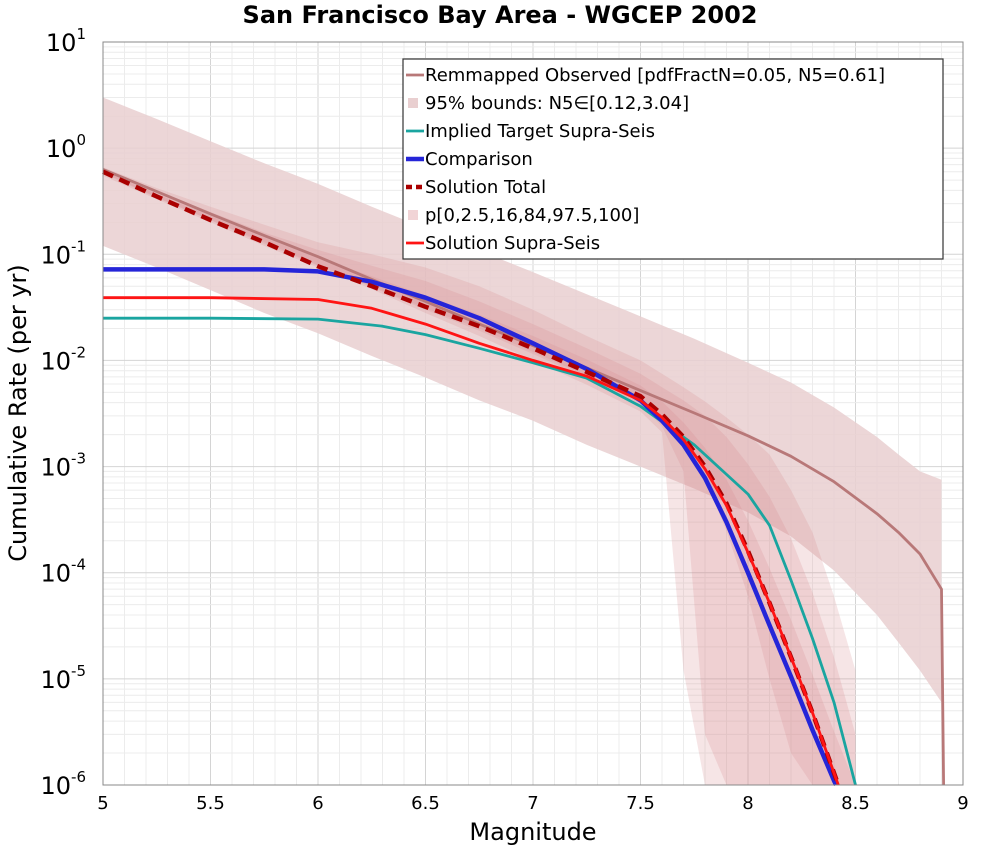 The height and width of the screenshot is (850, 1000). I want to click on y-axis-label: Cumulative Rate (per yr), so click(18, 413).